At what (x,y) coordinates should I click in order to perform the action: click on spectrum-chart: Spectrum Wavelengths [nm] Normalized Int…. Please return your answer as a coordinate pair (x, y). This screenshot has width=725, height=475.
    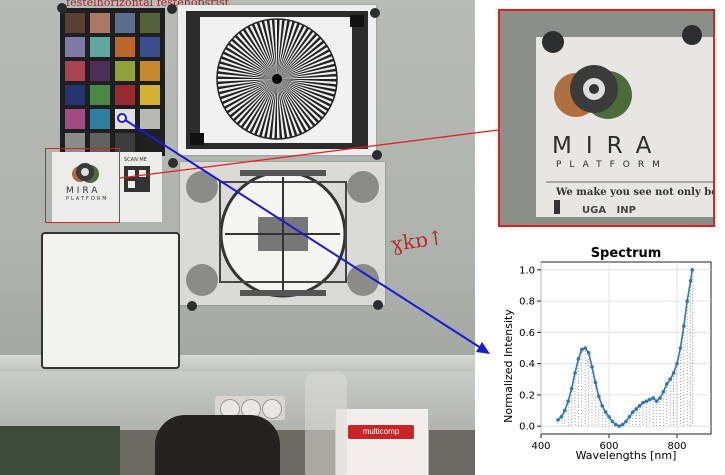
    Looking at the image, I should click on (607, 354).